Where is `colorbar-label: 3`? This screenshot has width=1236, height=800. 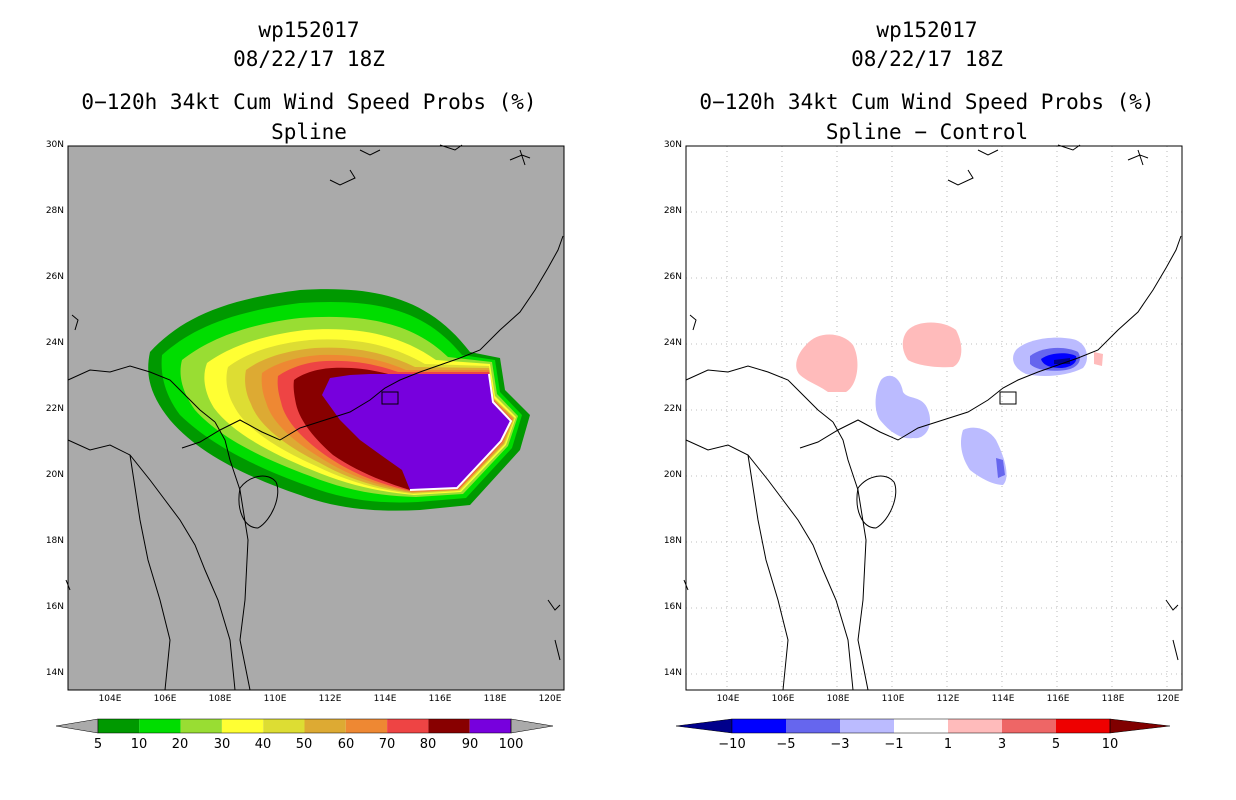
colorbar-label: 3 is located at coordinates (1002, 744).